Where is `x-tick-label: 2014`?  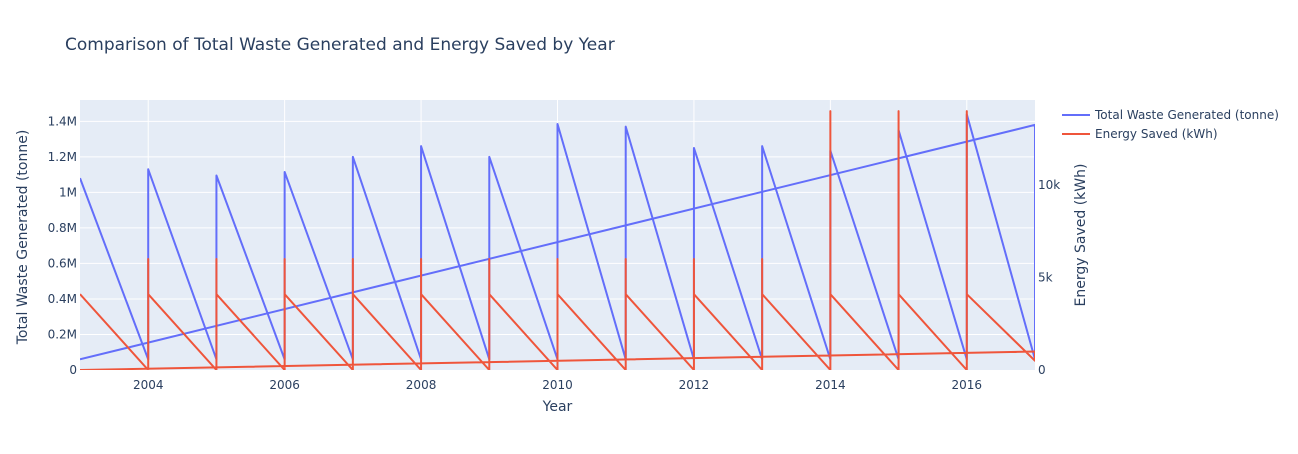
x-tick-label: 2014 is located at coordinates (830, 385).